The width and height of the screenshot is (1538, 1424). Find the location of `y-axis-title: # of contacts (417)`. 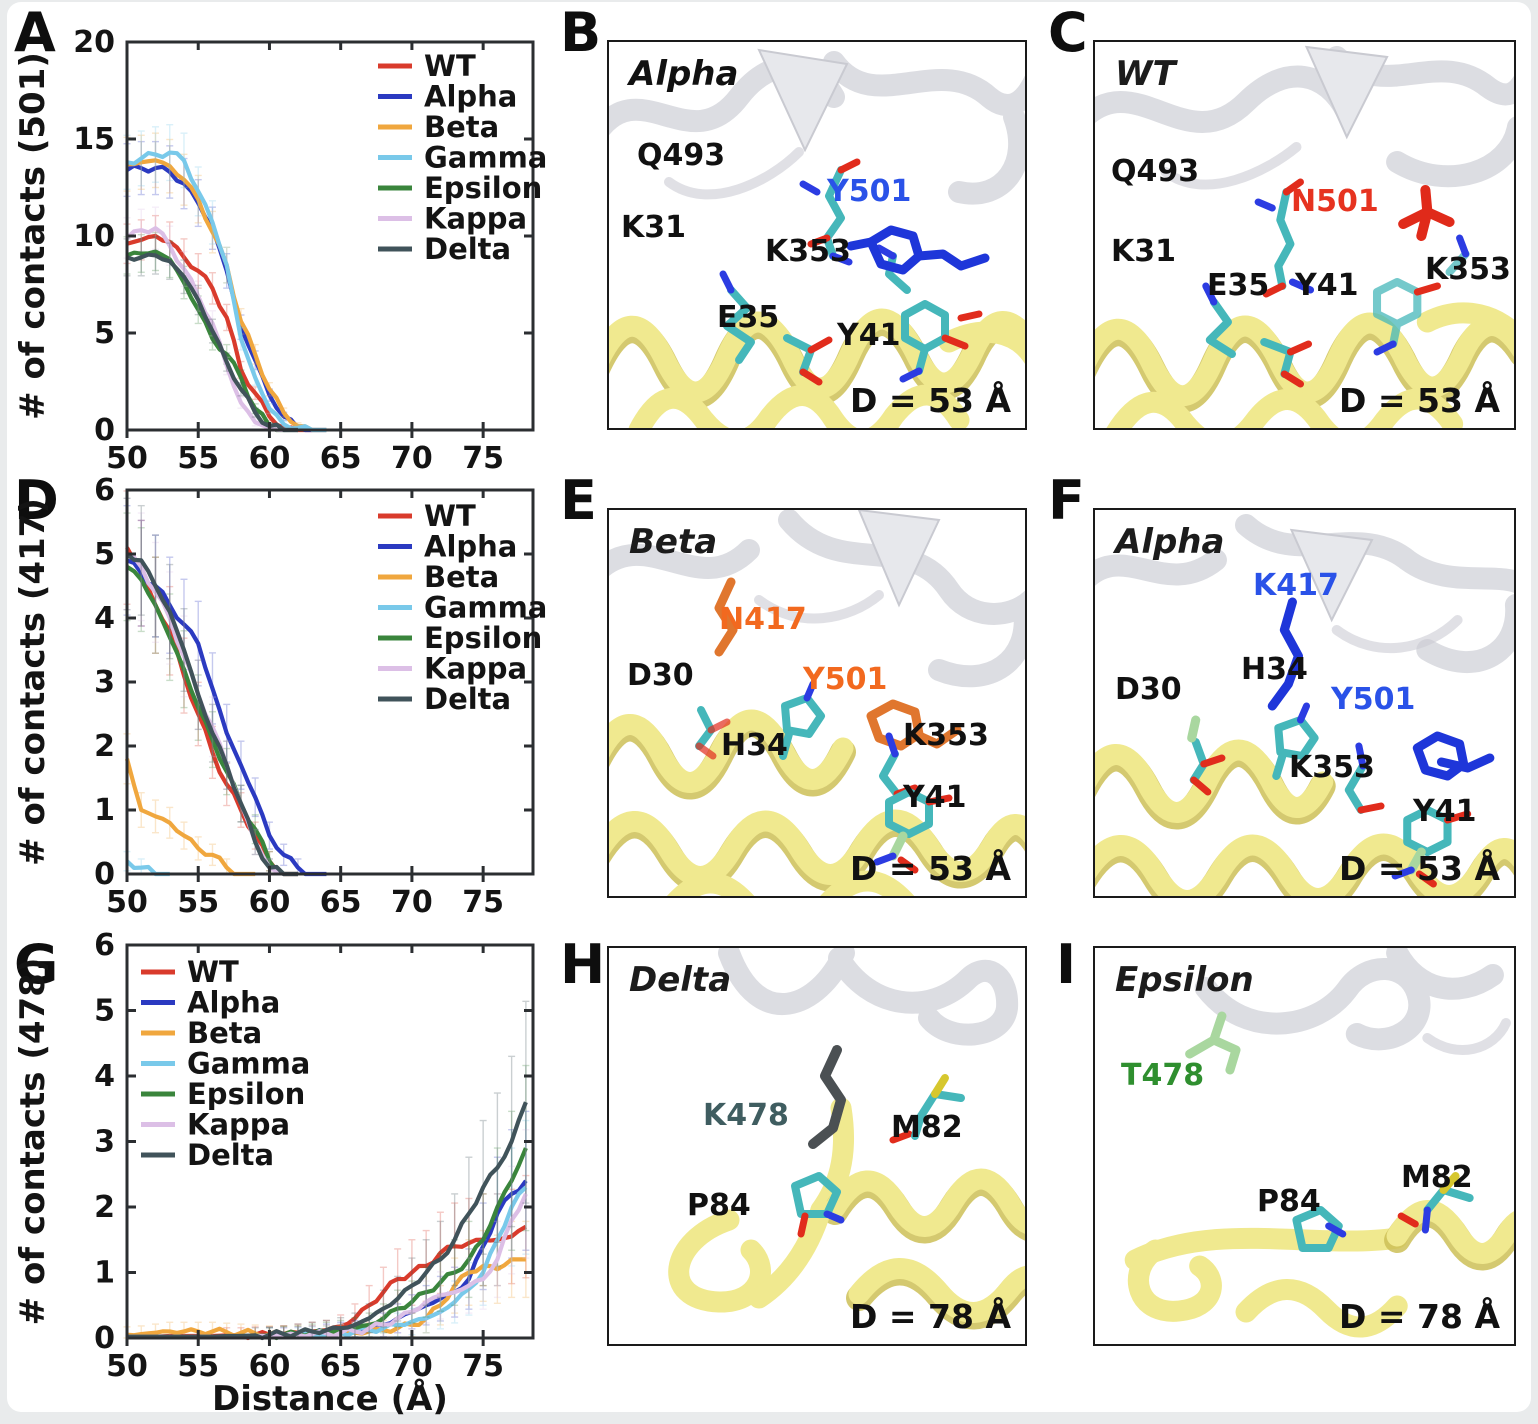

y-axis-title: # of contacts (417) is located at coordinates (33, 682).